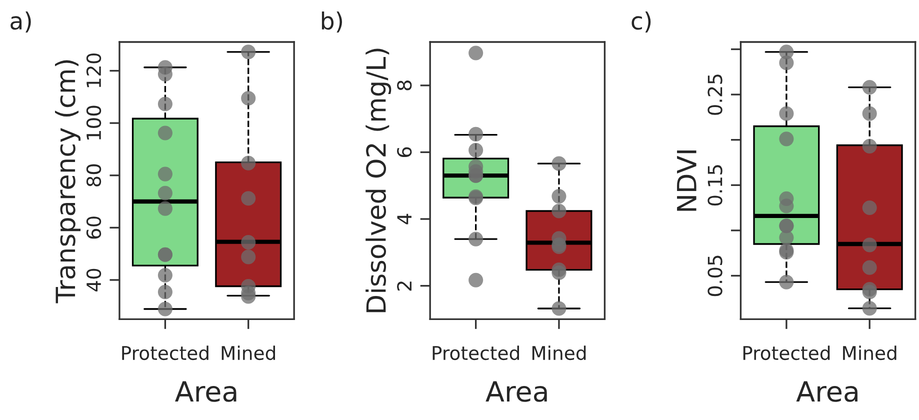 The height and width of the screenshot is (420, 919). I want to click on y-tick-label: 4, so click(404, 219).